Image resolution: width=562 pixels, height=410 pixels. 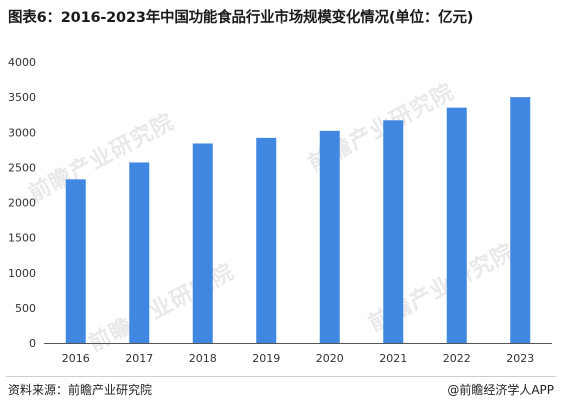 What do you see at coordinates (22, 238) in the screenshot?
I see `y-tick-label: 1500` at bounding box center [22, 238].